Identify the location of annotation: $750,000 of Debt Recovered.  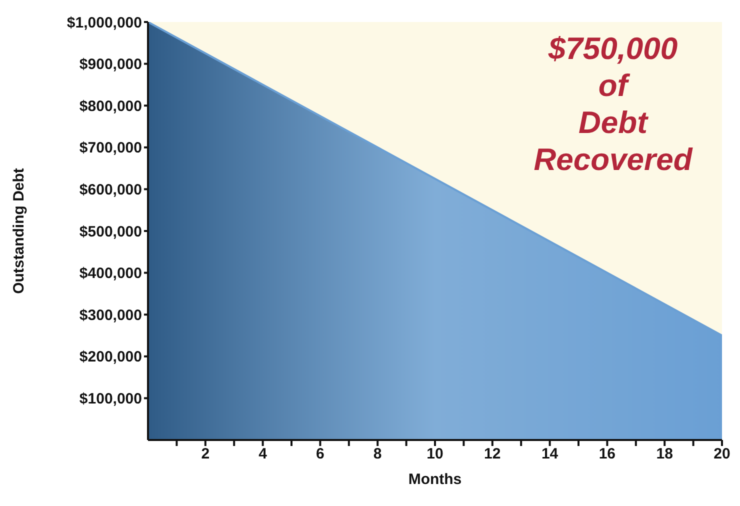
(613, 104).